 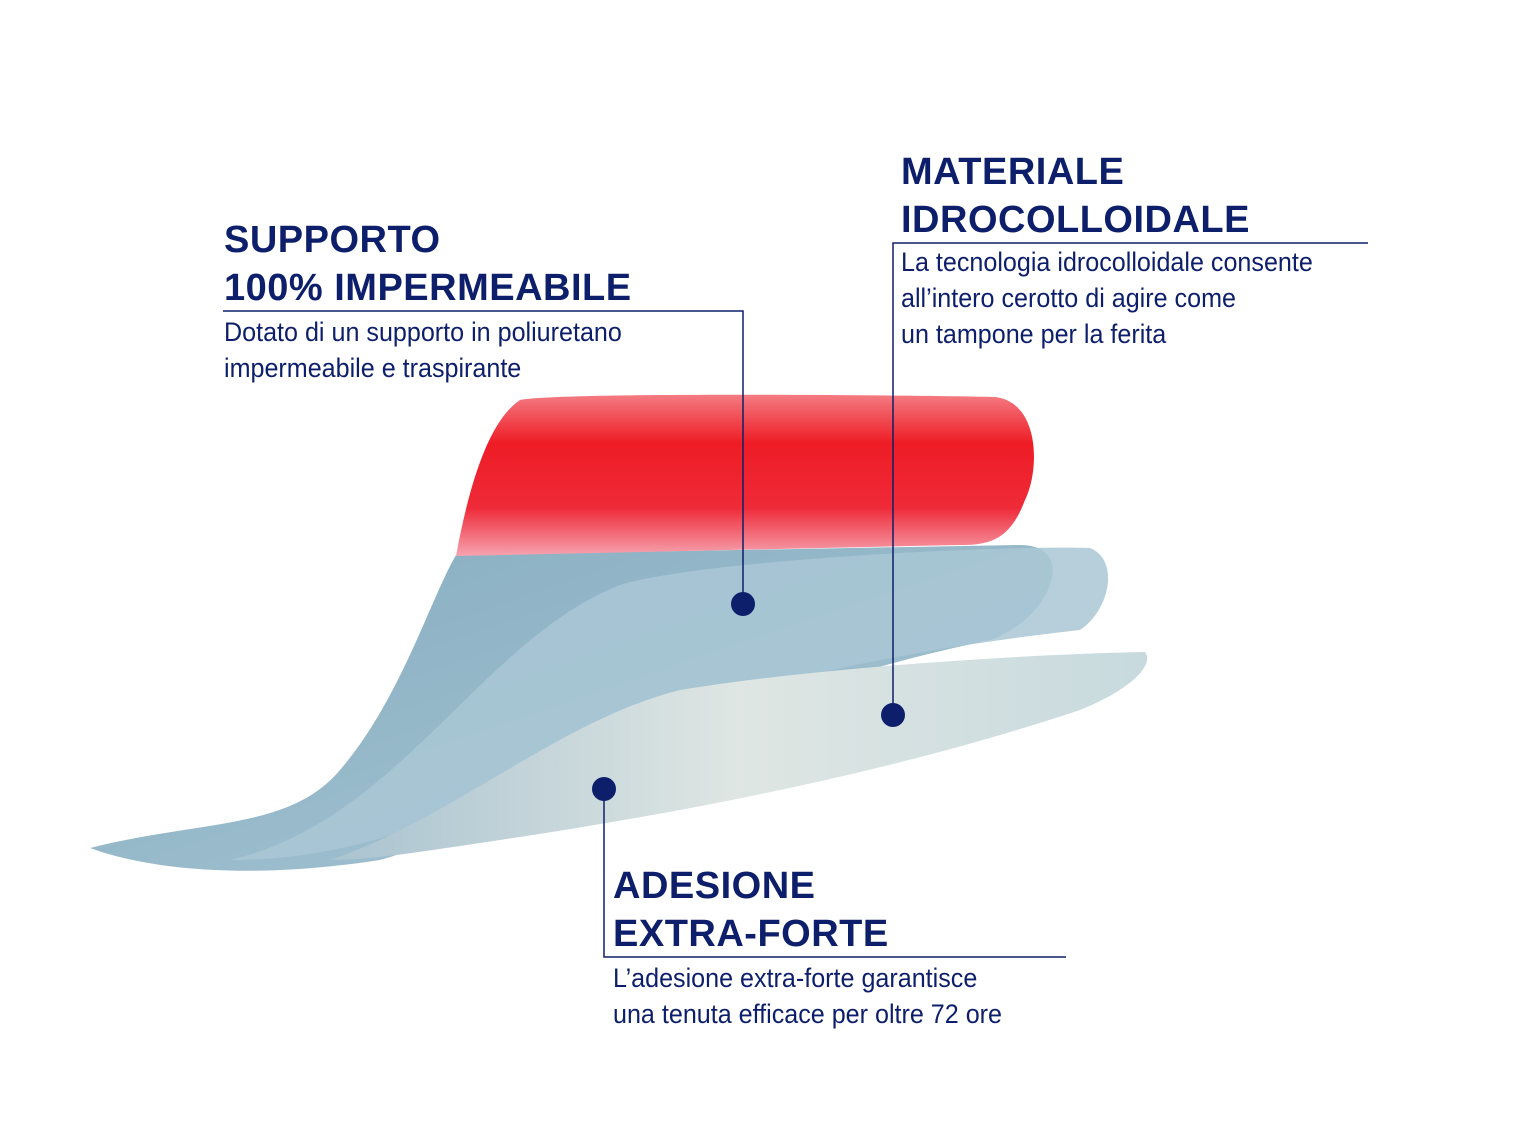 I want to click on desc-line: La tecnologia idrocolloidale consente, so click(x=1107, y=262).